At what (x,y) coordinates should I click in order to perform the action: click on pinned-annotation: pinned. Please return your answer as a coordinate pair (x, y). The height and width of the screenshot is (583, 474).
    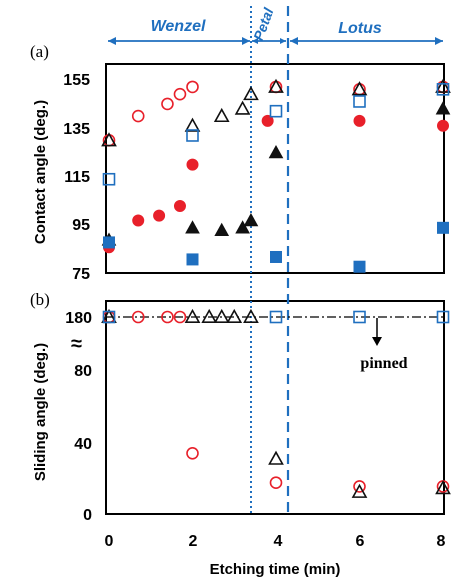
    Looking at the image, I should click on (383, 363).